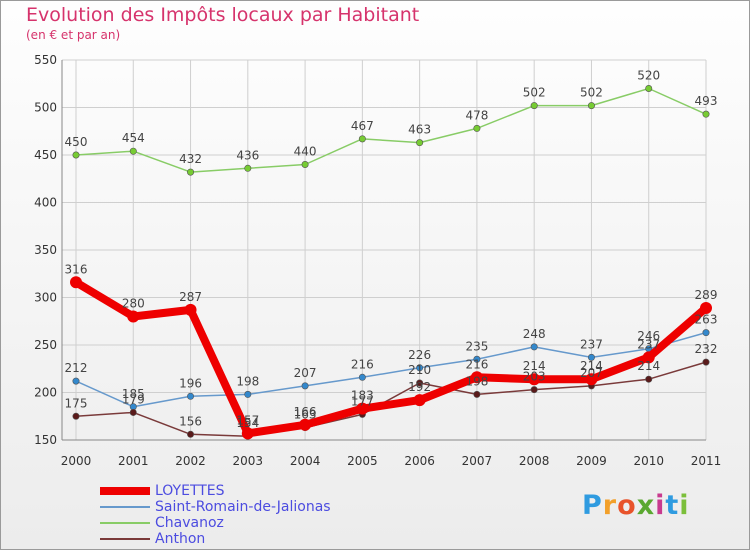 The image size is (750, 550). What do you see at coordinates (362, 126) in the screenshot?
I see `data-label: 467` at bounding box center [362, 126].